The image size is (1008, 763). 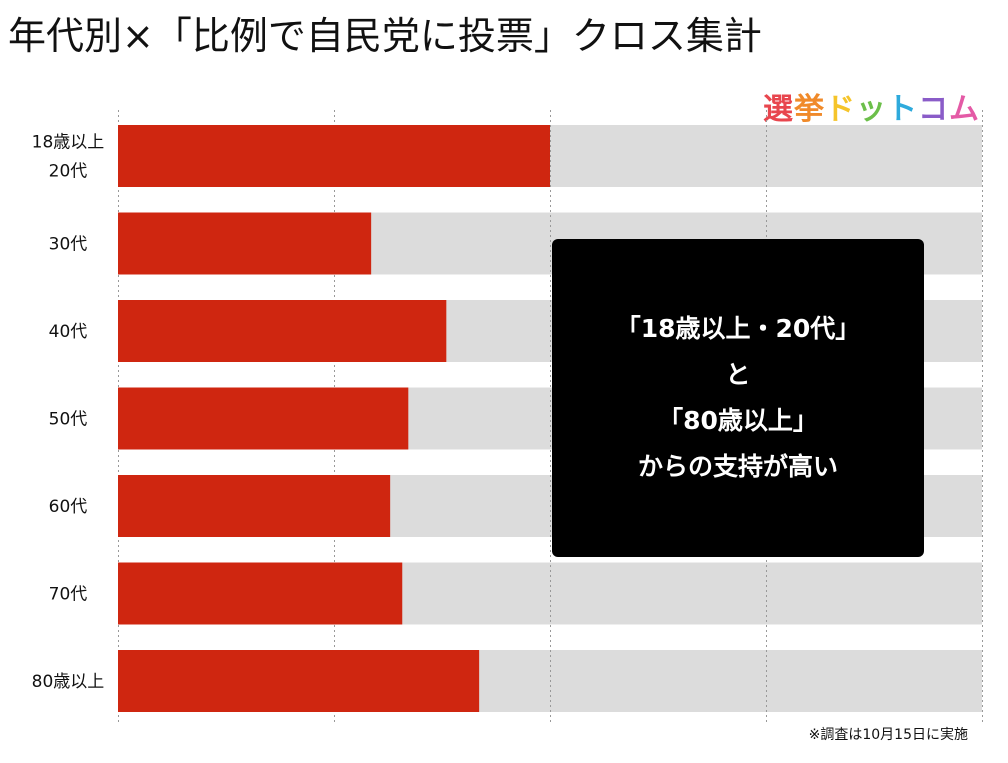 What do you see at coordinates (68, 420) in the screenshot?
I see `category-label: 50代` at bounding box center [68, 420].